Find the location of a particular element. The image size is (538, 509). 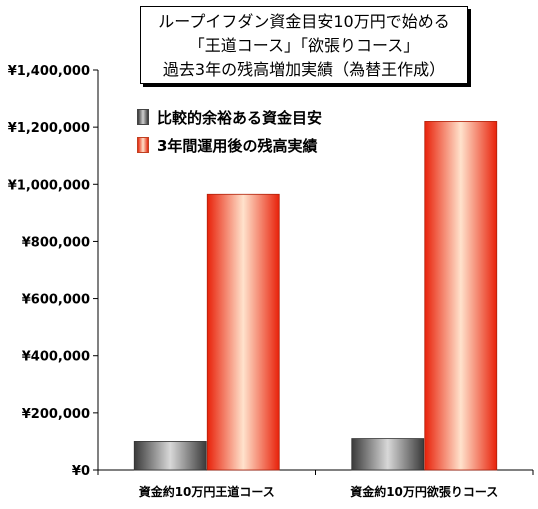

y-tick-label: ¥400,000 is located at coordinates (56, 357).